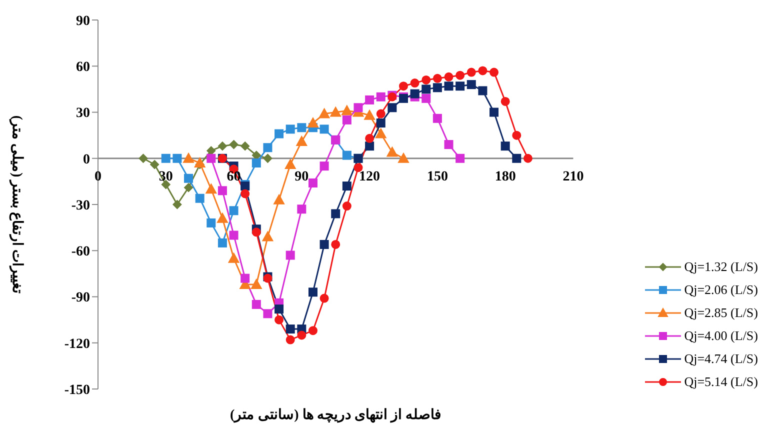 The image size is (760, 425). Describe the element at coordinates (721, 382) in the screenshot. I see `legend-label: Qj=5.14 (L/S)` at that location.